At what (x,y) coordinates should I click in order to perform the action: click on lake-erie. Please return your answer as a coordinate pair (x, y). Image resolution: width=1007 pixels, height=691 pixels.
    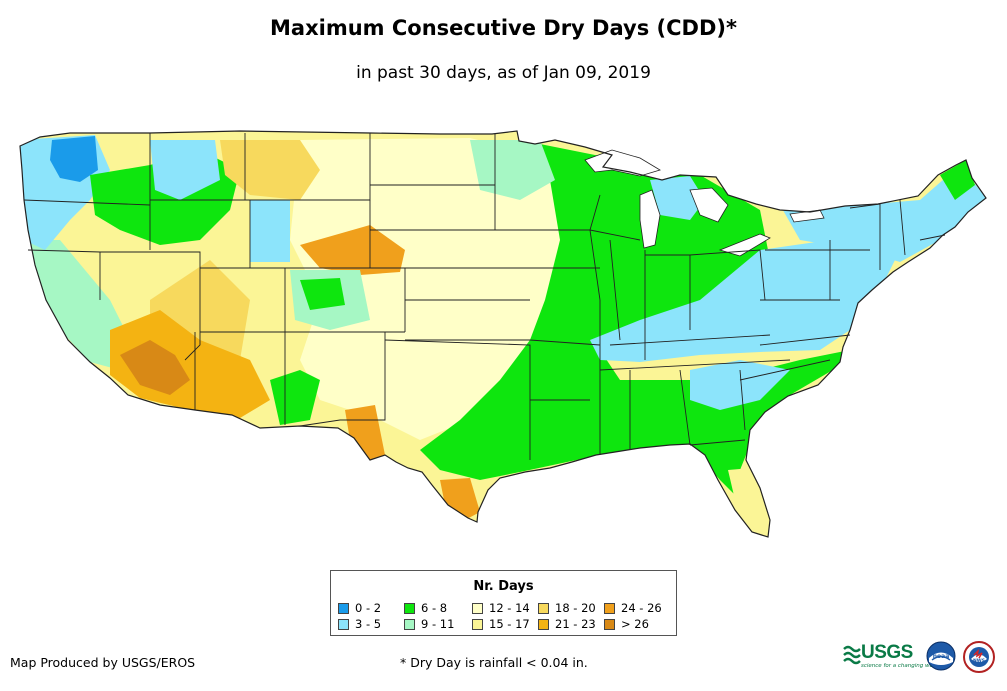
    Looking at the image, I should click on (744, 245).